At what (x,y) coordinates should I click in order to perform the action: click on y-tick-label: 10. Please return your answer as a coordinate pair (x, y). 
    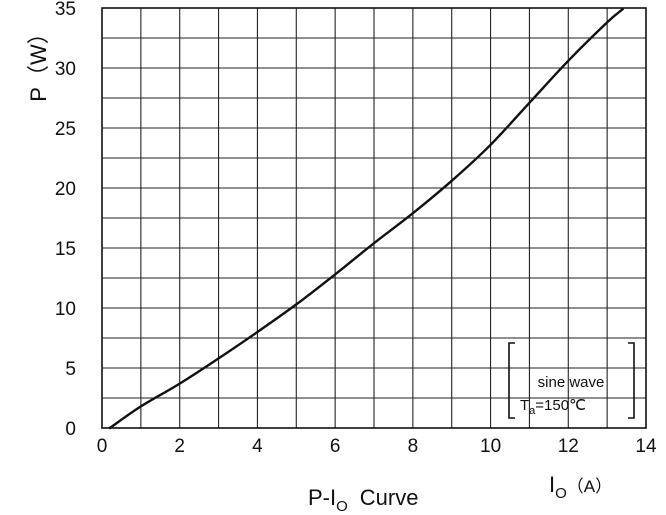
    Looking at the image, I should click on (65, 309).